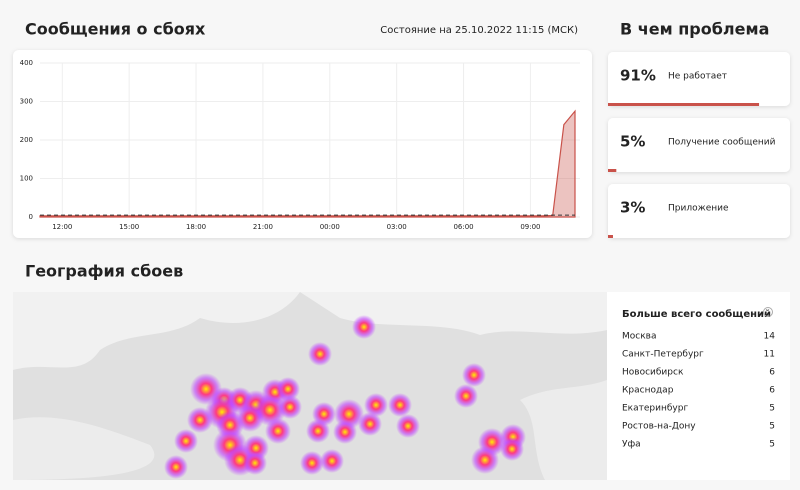 The width and height of the screenshot is (800, 490). Describe the element at coordinates (694, 29) in the screenshot. I see `section-title: В чем проблема` at that location.